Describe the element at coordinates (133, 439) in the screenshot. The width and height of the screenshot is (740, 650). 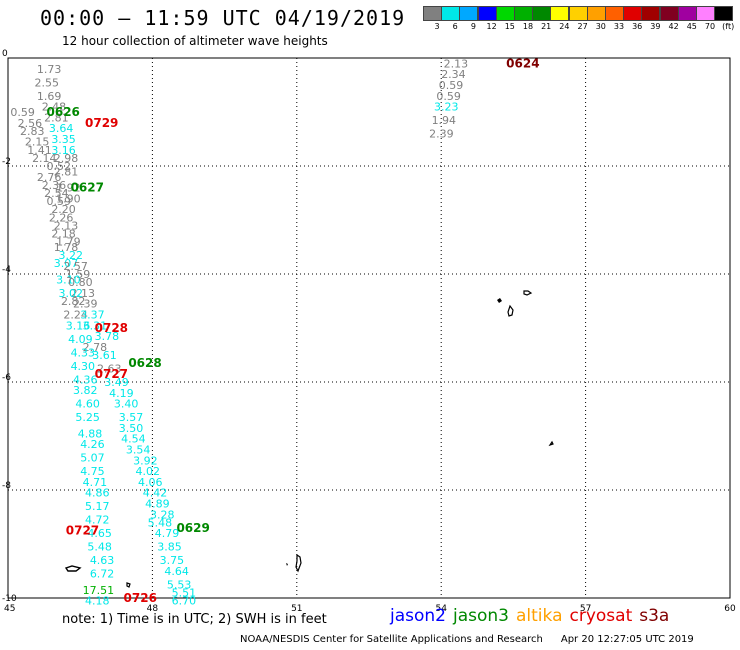
I see `wave-height-value: 4.54` at that location.